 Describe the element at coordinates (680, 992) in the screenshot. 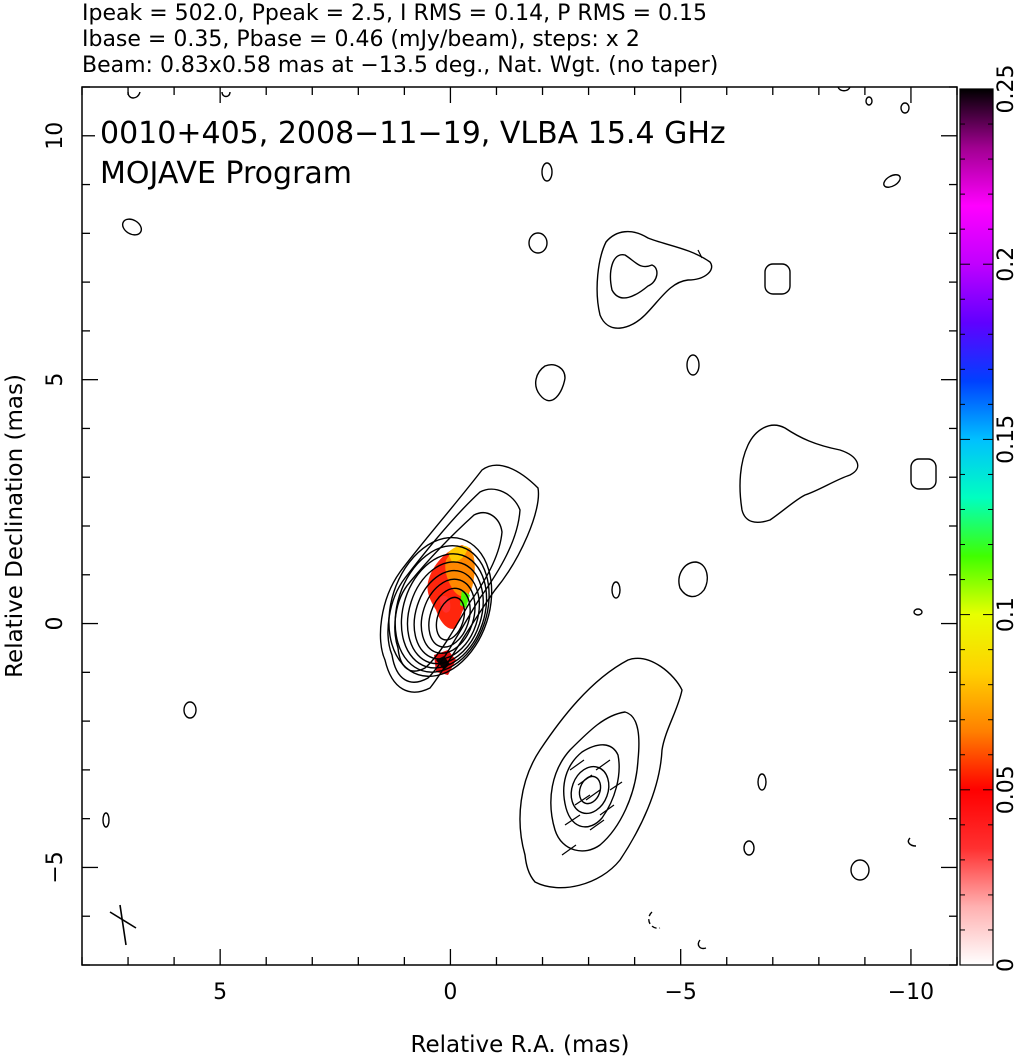

I see `x-tick-label: −5` at that location.